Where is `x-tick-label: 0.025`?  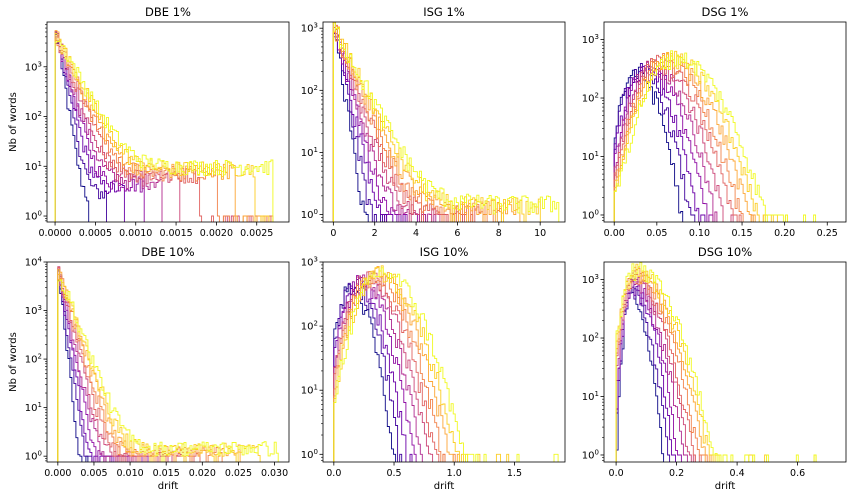 x-tick-label: 0.025 is located at coordinates (238, 473).